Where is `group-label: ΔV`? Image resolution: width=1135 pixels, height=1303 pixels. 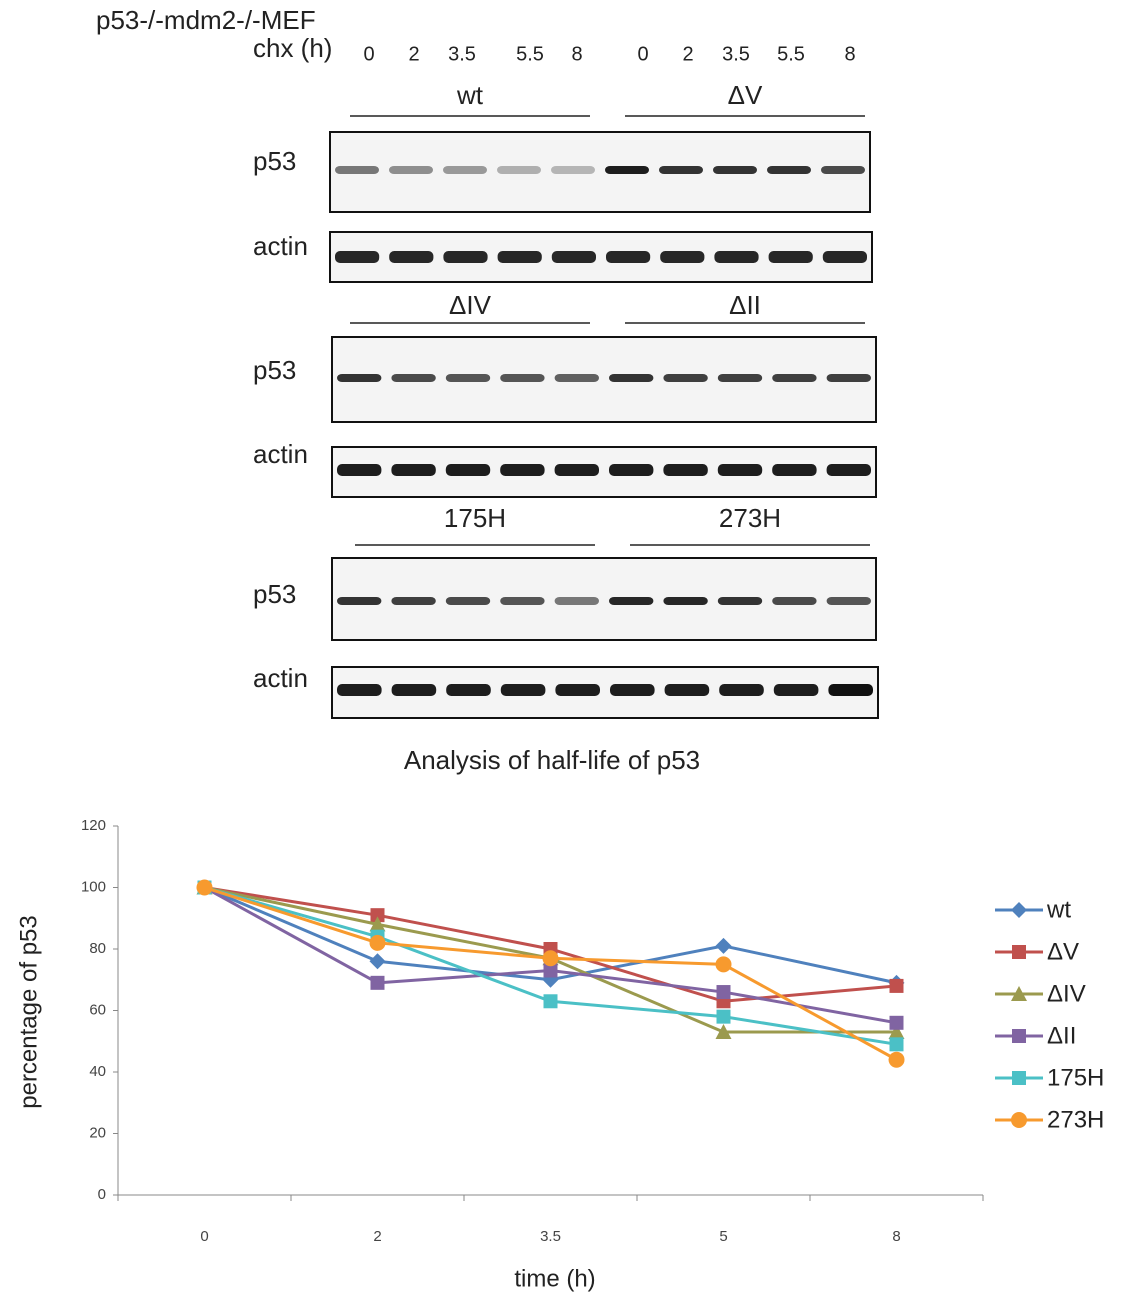
group-label: ΔV is located at coordinates (745, 95).